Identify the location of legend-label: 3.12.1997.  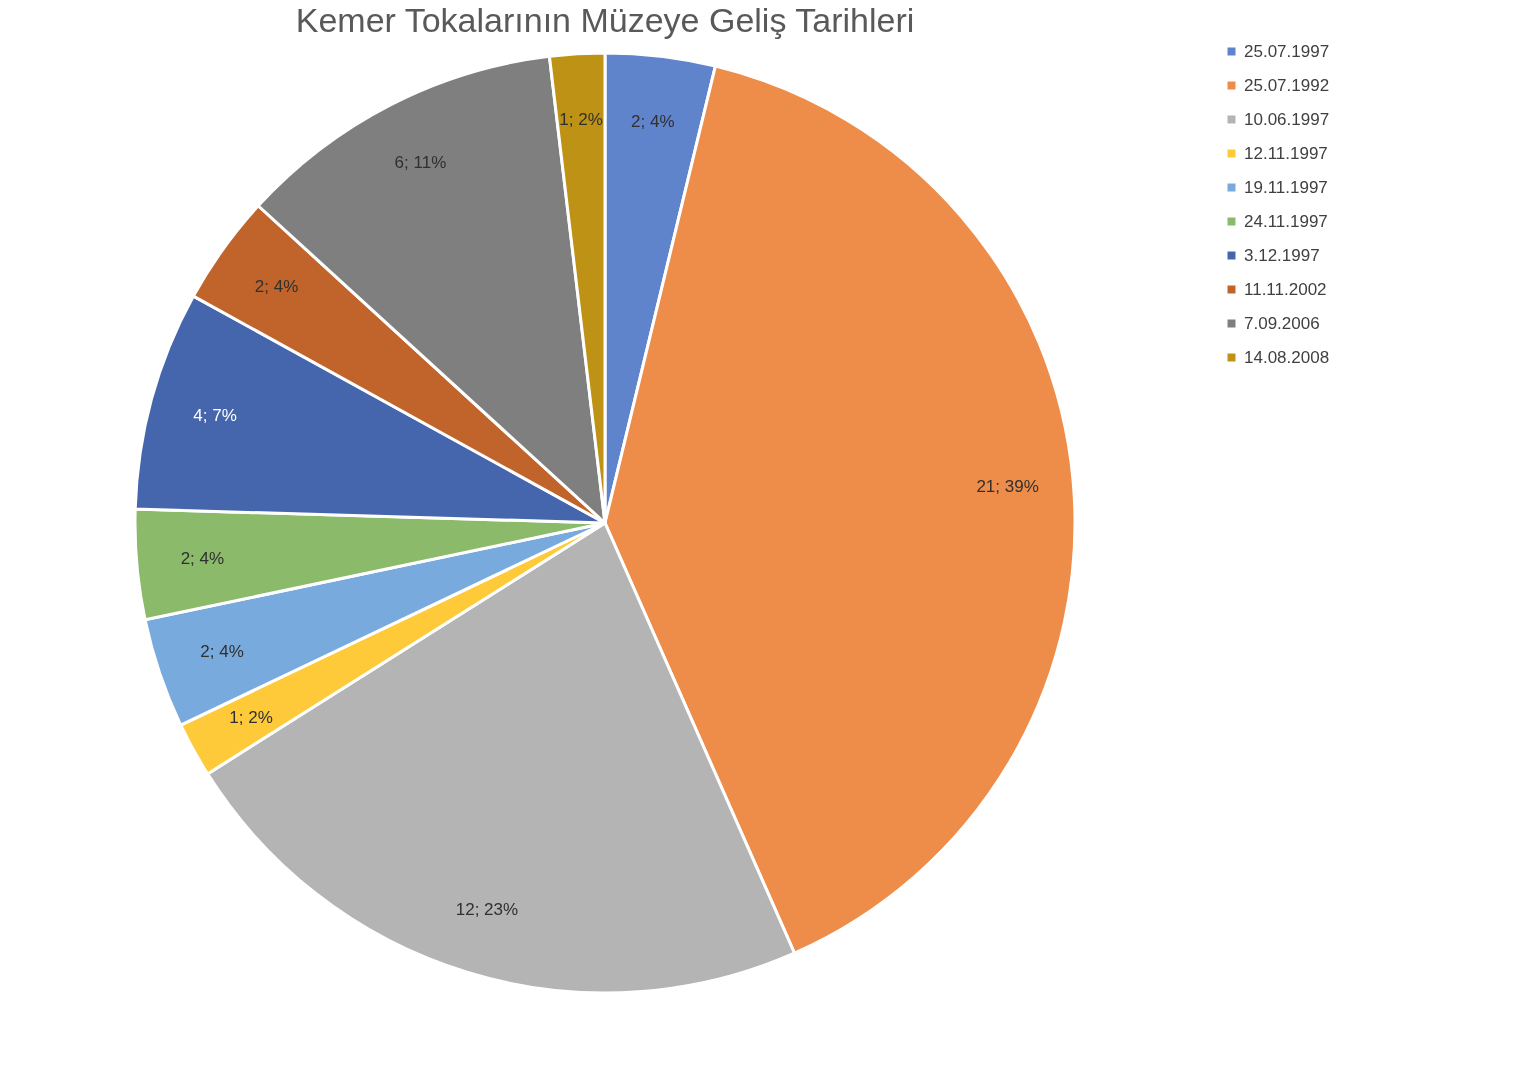
(1282, 255).